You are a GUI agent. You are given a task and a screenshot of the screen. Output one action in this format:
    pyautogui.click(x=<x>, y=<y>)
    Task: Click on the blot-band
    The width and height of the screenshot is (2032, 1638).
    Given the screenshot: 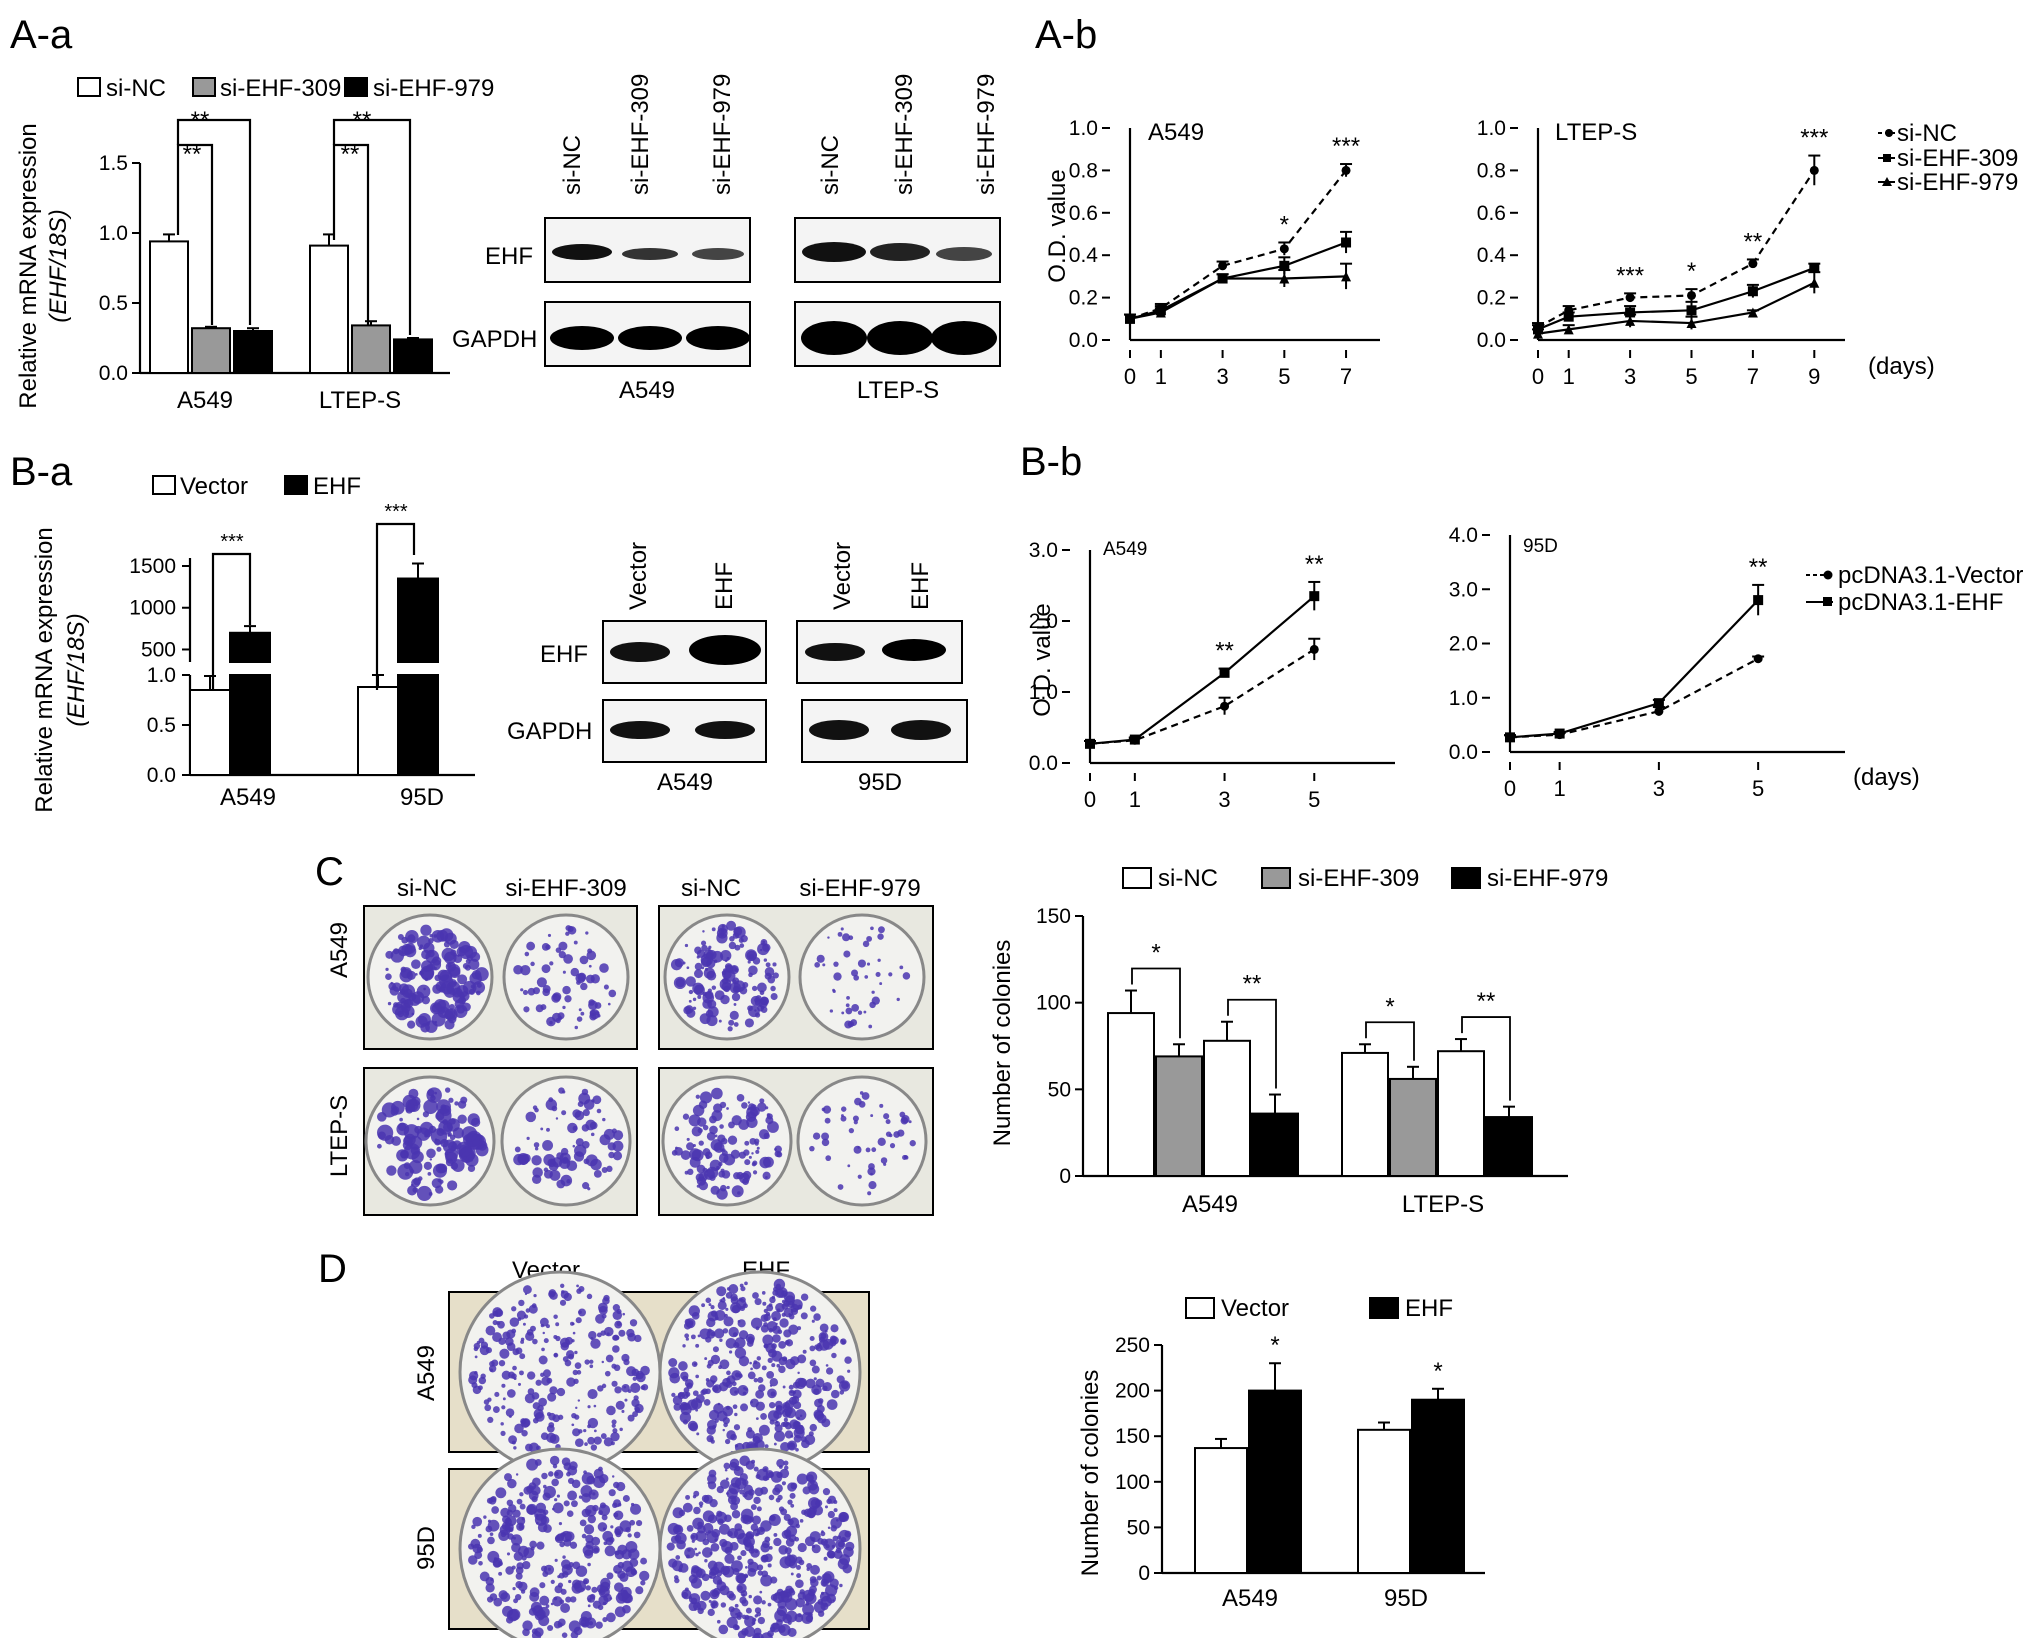 What is the action you would take?
    pyautogui.click(x=839, y=730)
    